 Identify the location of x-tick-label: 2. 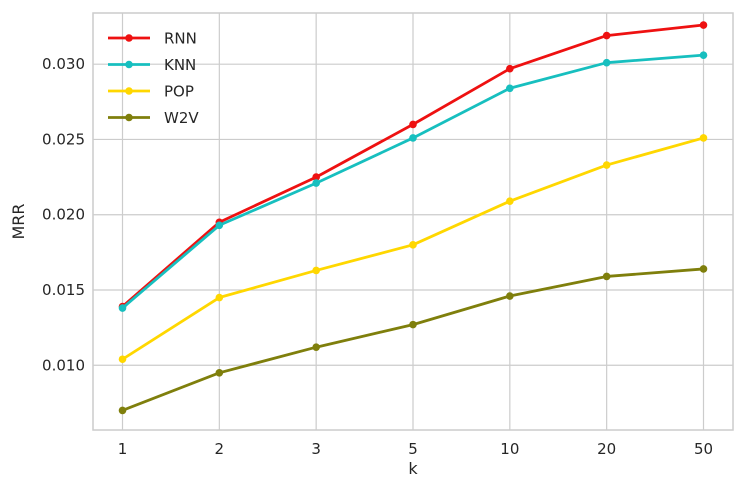
(220, 449).